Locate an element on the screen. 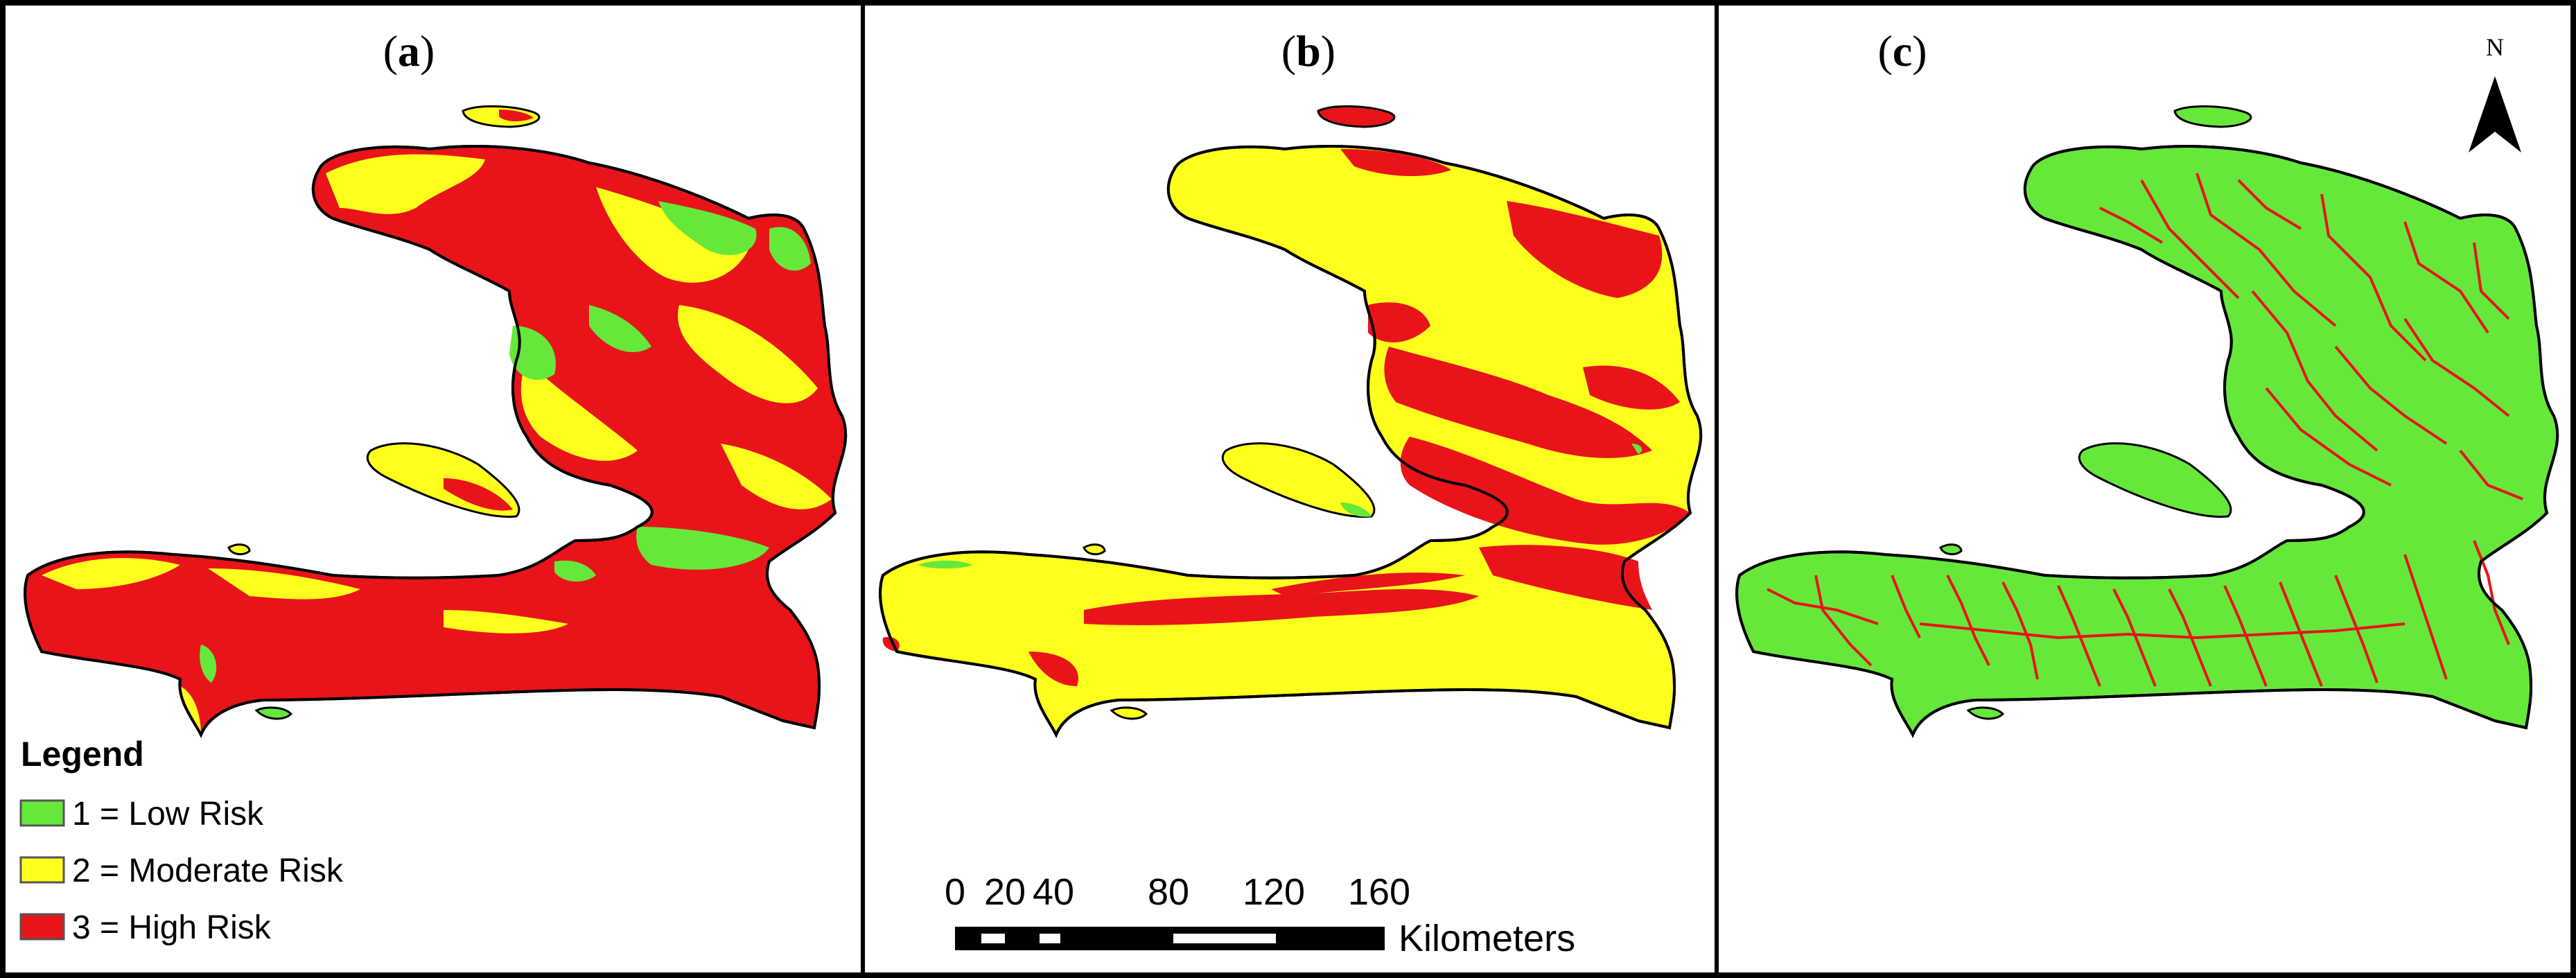 This screenshot has width=2576, height=978. scale-bar: 0 20 40 80 120 160 Kilometers is located at coordinates (1260, 915).